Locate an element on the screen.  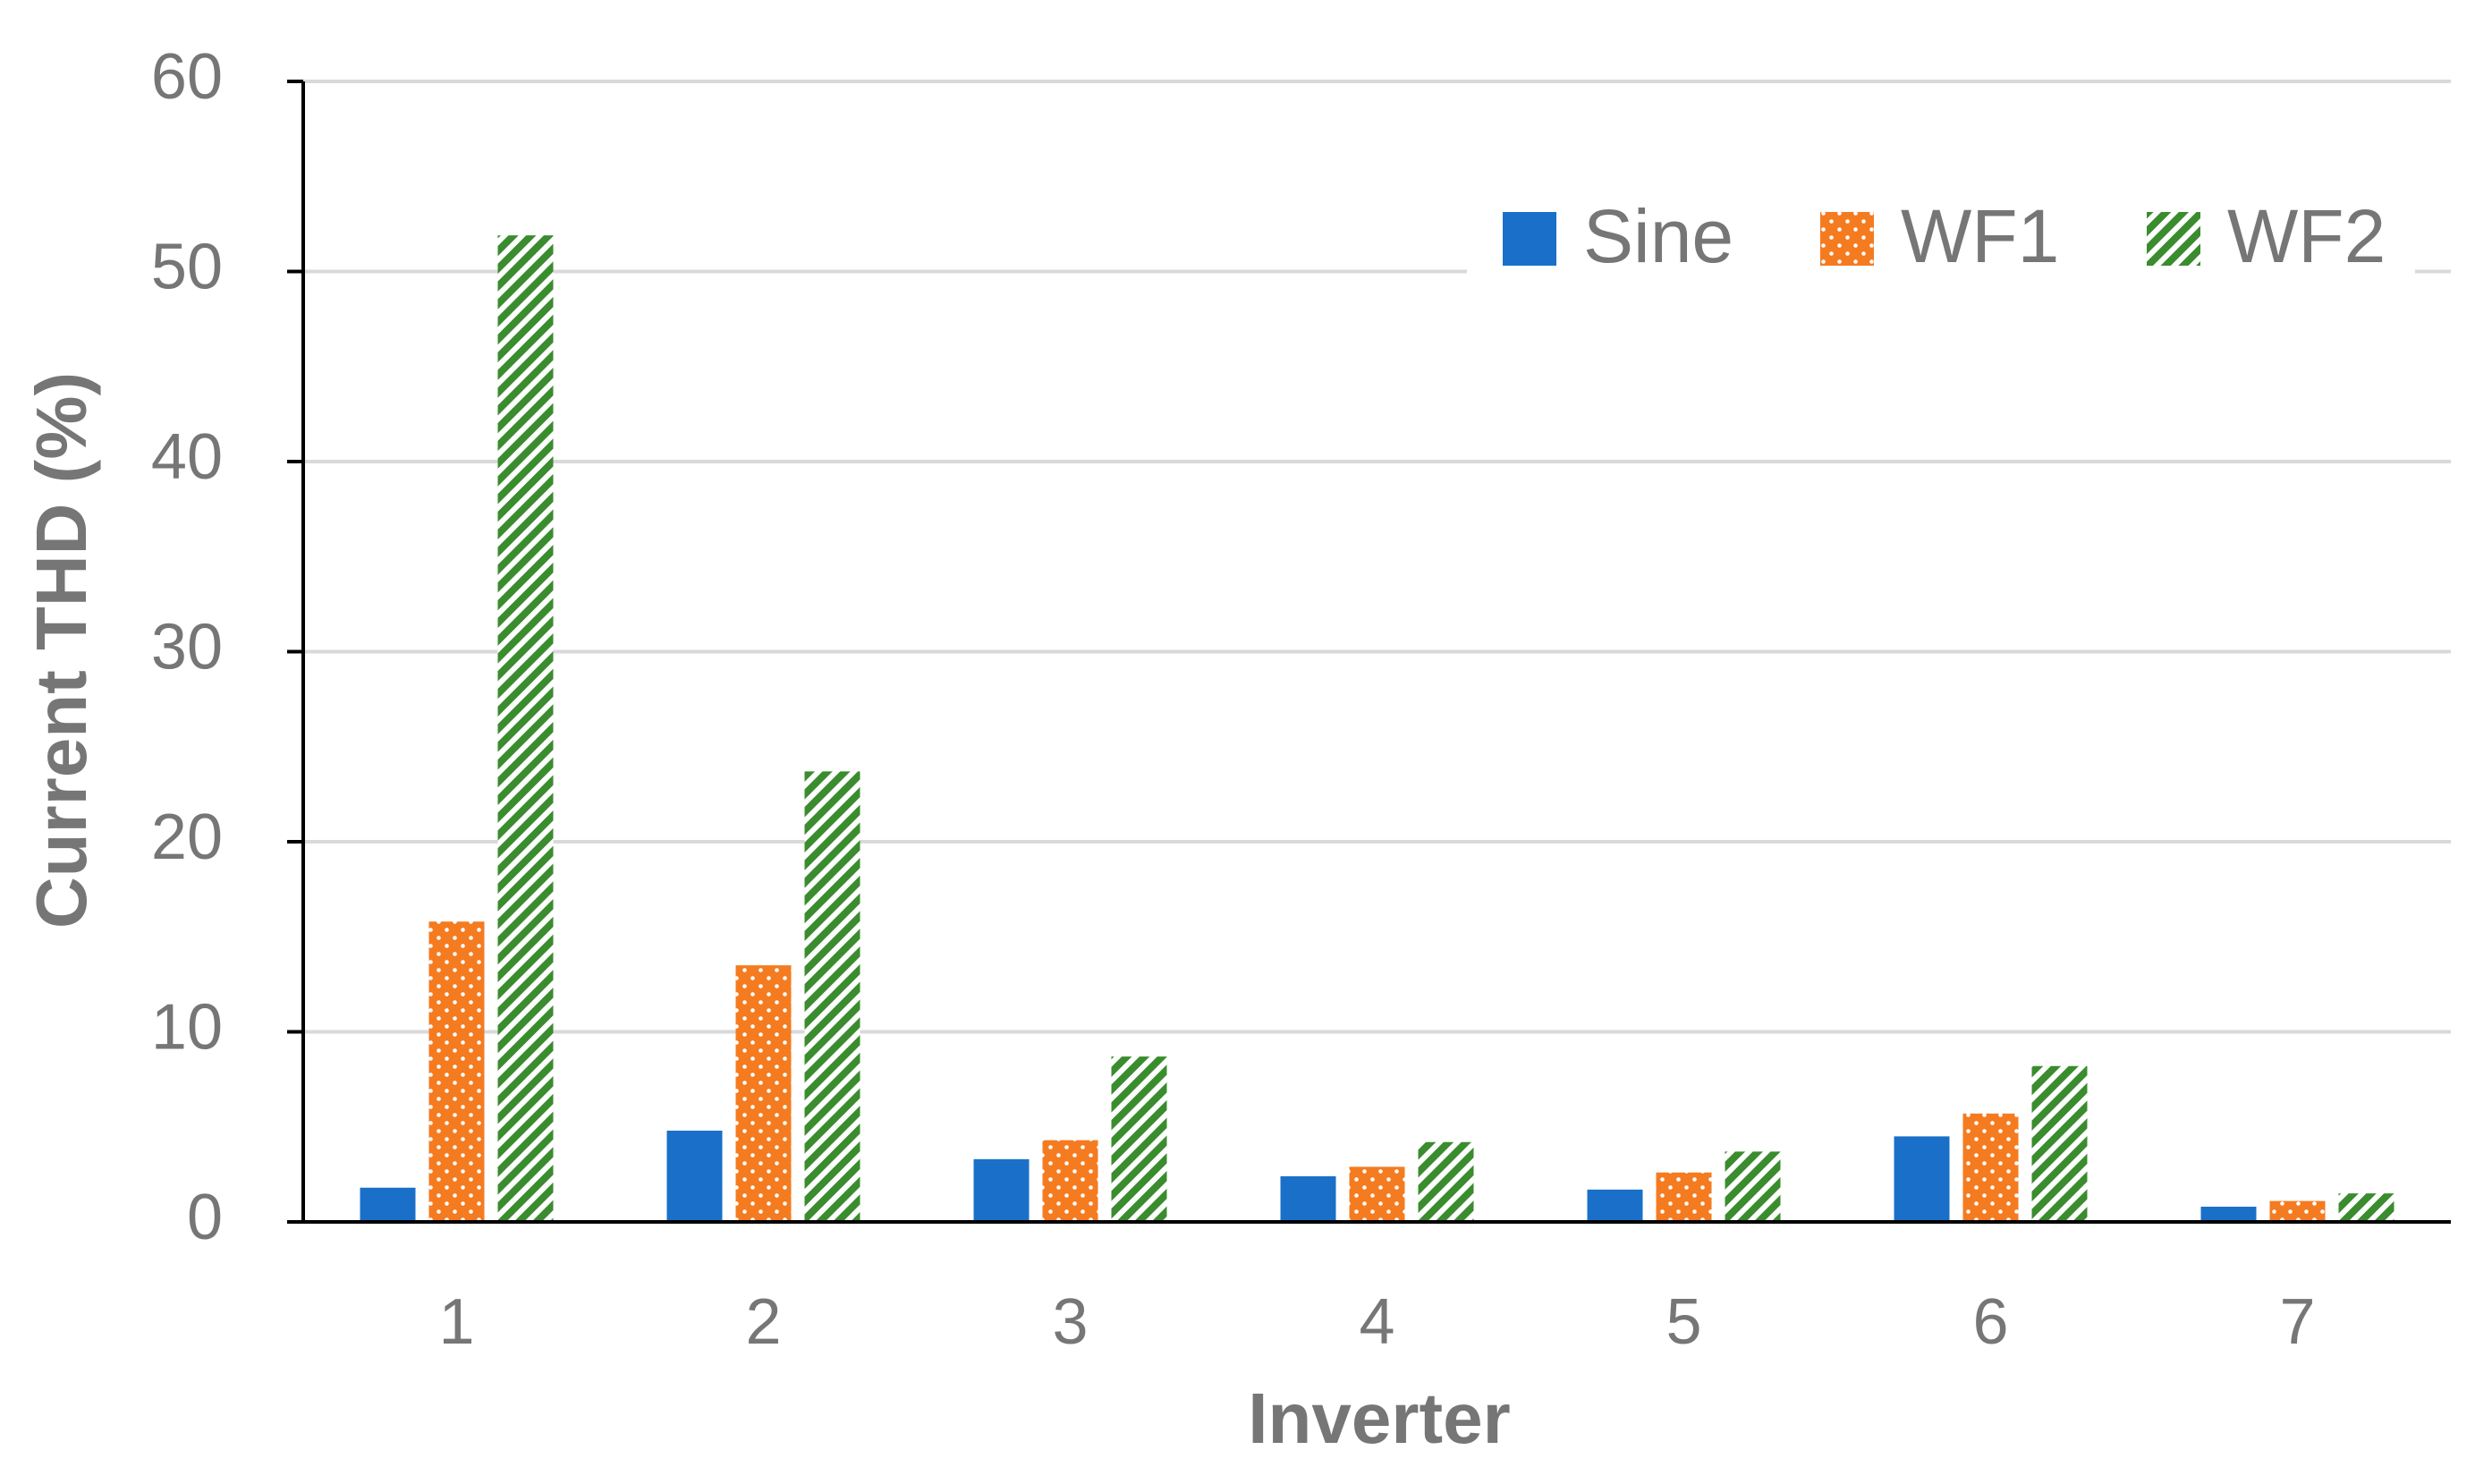
y-tick-label: 20 is located at coordinates (187, 837).